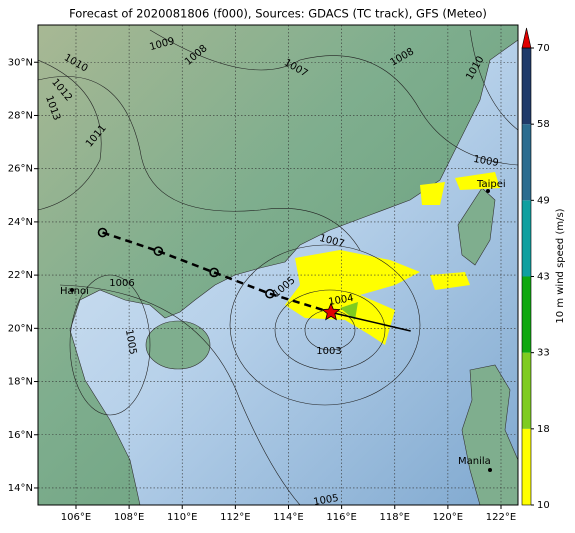 This screenshot has height=533, width=575. Describe the element at coordinates (476, 226) in the screenshot. I see `taiwan` at that location.